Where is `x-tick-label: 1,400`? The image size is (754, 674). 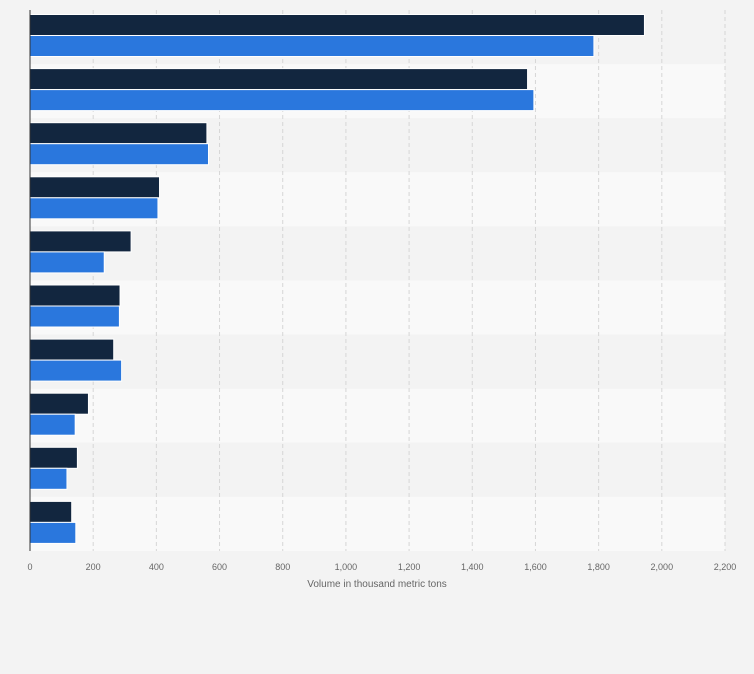 x-tick-label: 1,400 is located at coordinates (472, 567).